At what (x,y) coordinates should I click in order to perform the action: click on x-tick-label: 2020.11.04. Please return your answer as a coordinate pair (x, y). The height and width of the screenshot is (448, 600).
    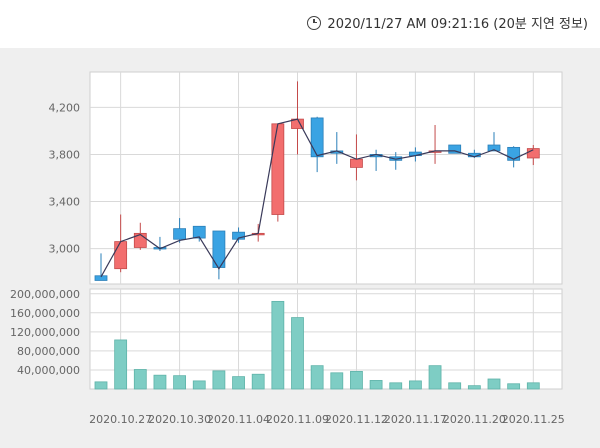
    Looking at the image, I should click on (238, 419).